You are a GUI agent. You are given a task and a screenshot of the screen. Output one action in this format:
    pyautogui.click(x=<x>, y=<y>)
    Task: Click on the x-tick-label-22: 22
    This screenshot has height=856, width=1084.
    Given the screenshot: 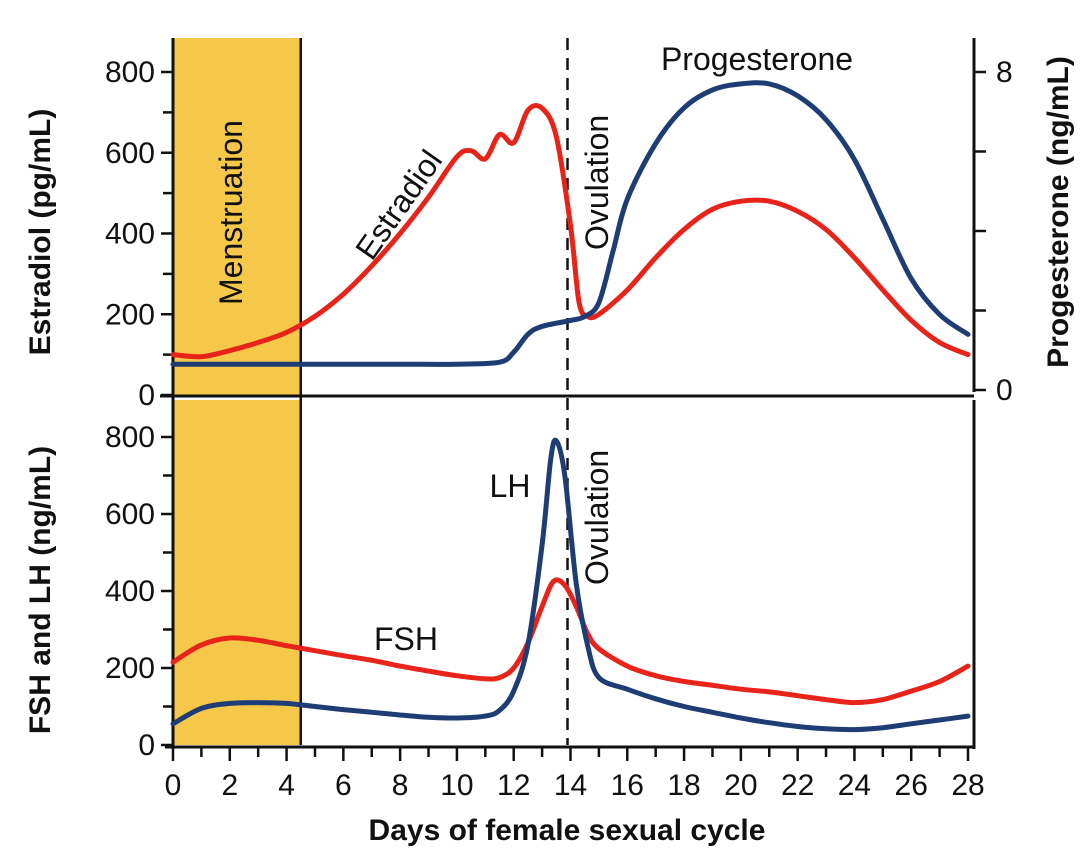 What is the action you would take?
    pyautogui.click(x=797, y=785)
    